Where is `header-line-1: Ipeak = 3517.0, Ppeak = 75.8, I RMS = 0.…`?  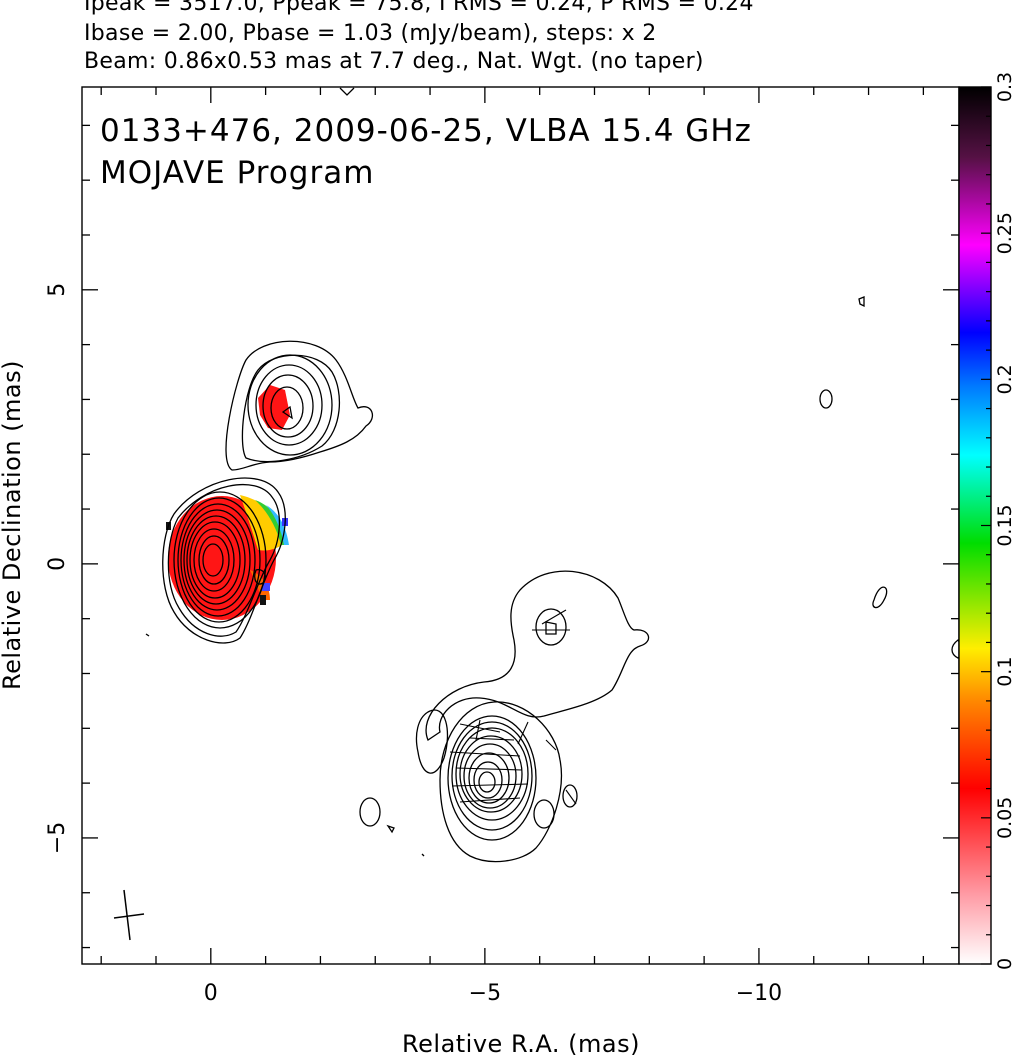
header-line-1: Ipeak = 3517.0, Ppeak = 75.8, I RMS = 0.… is located at coordinates (419, 8).